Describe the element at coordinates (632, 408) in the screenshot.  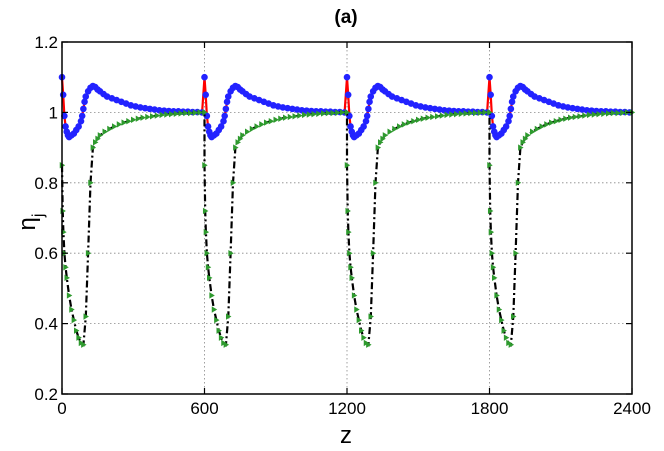
I see `x-tick-label: 2400` at that location.